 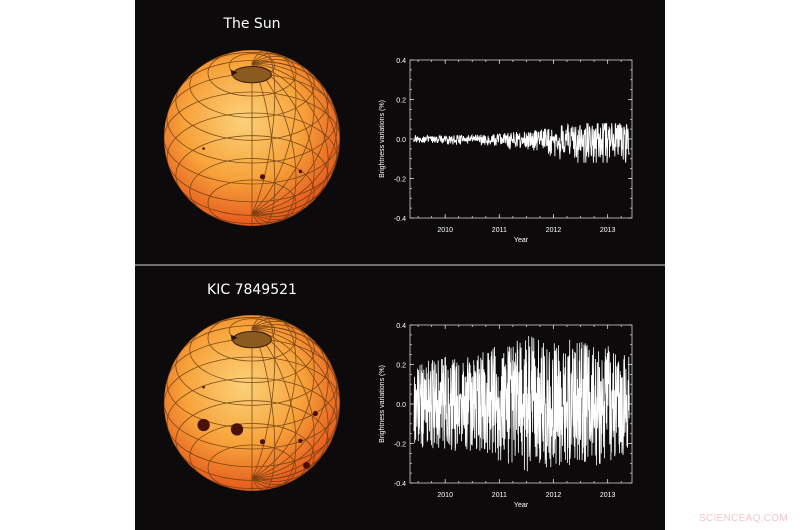 I want to click on title-kic-7849521: KIC 7849521, so click(x=252, y=290).